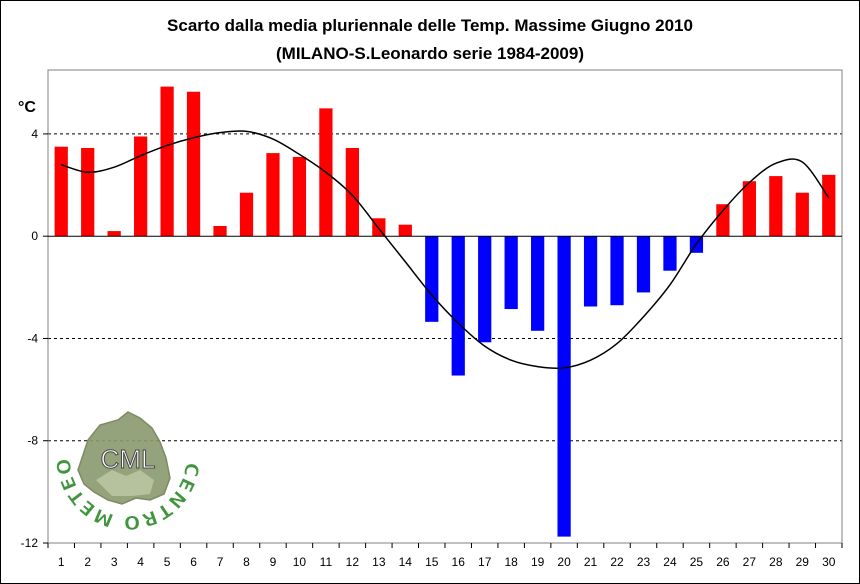 The width and height of the screenshot is (860, 584). I want to click on x-tick-label: 6, so click(193, 562).